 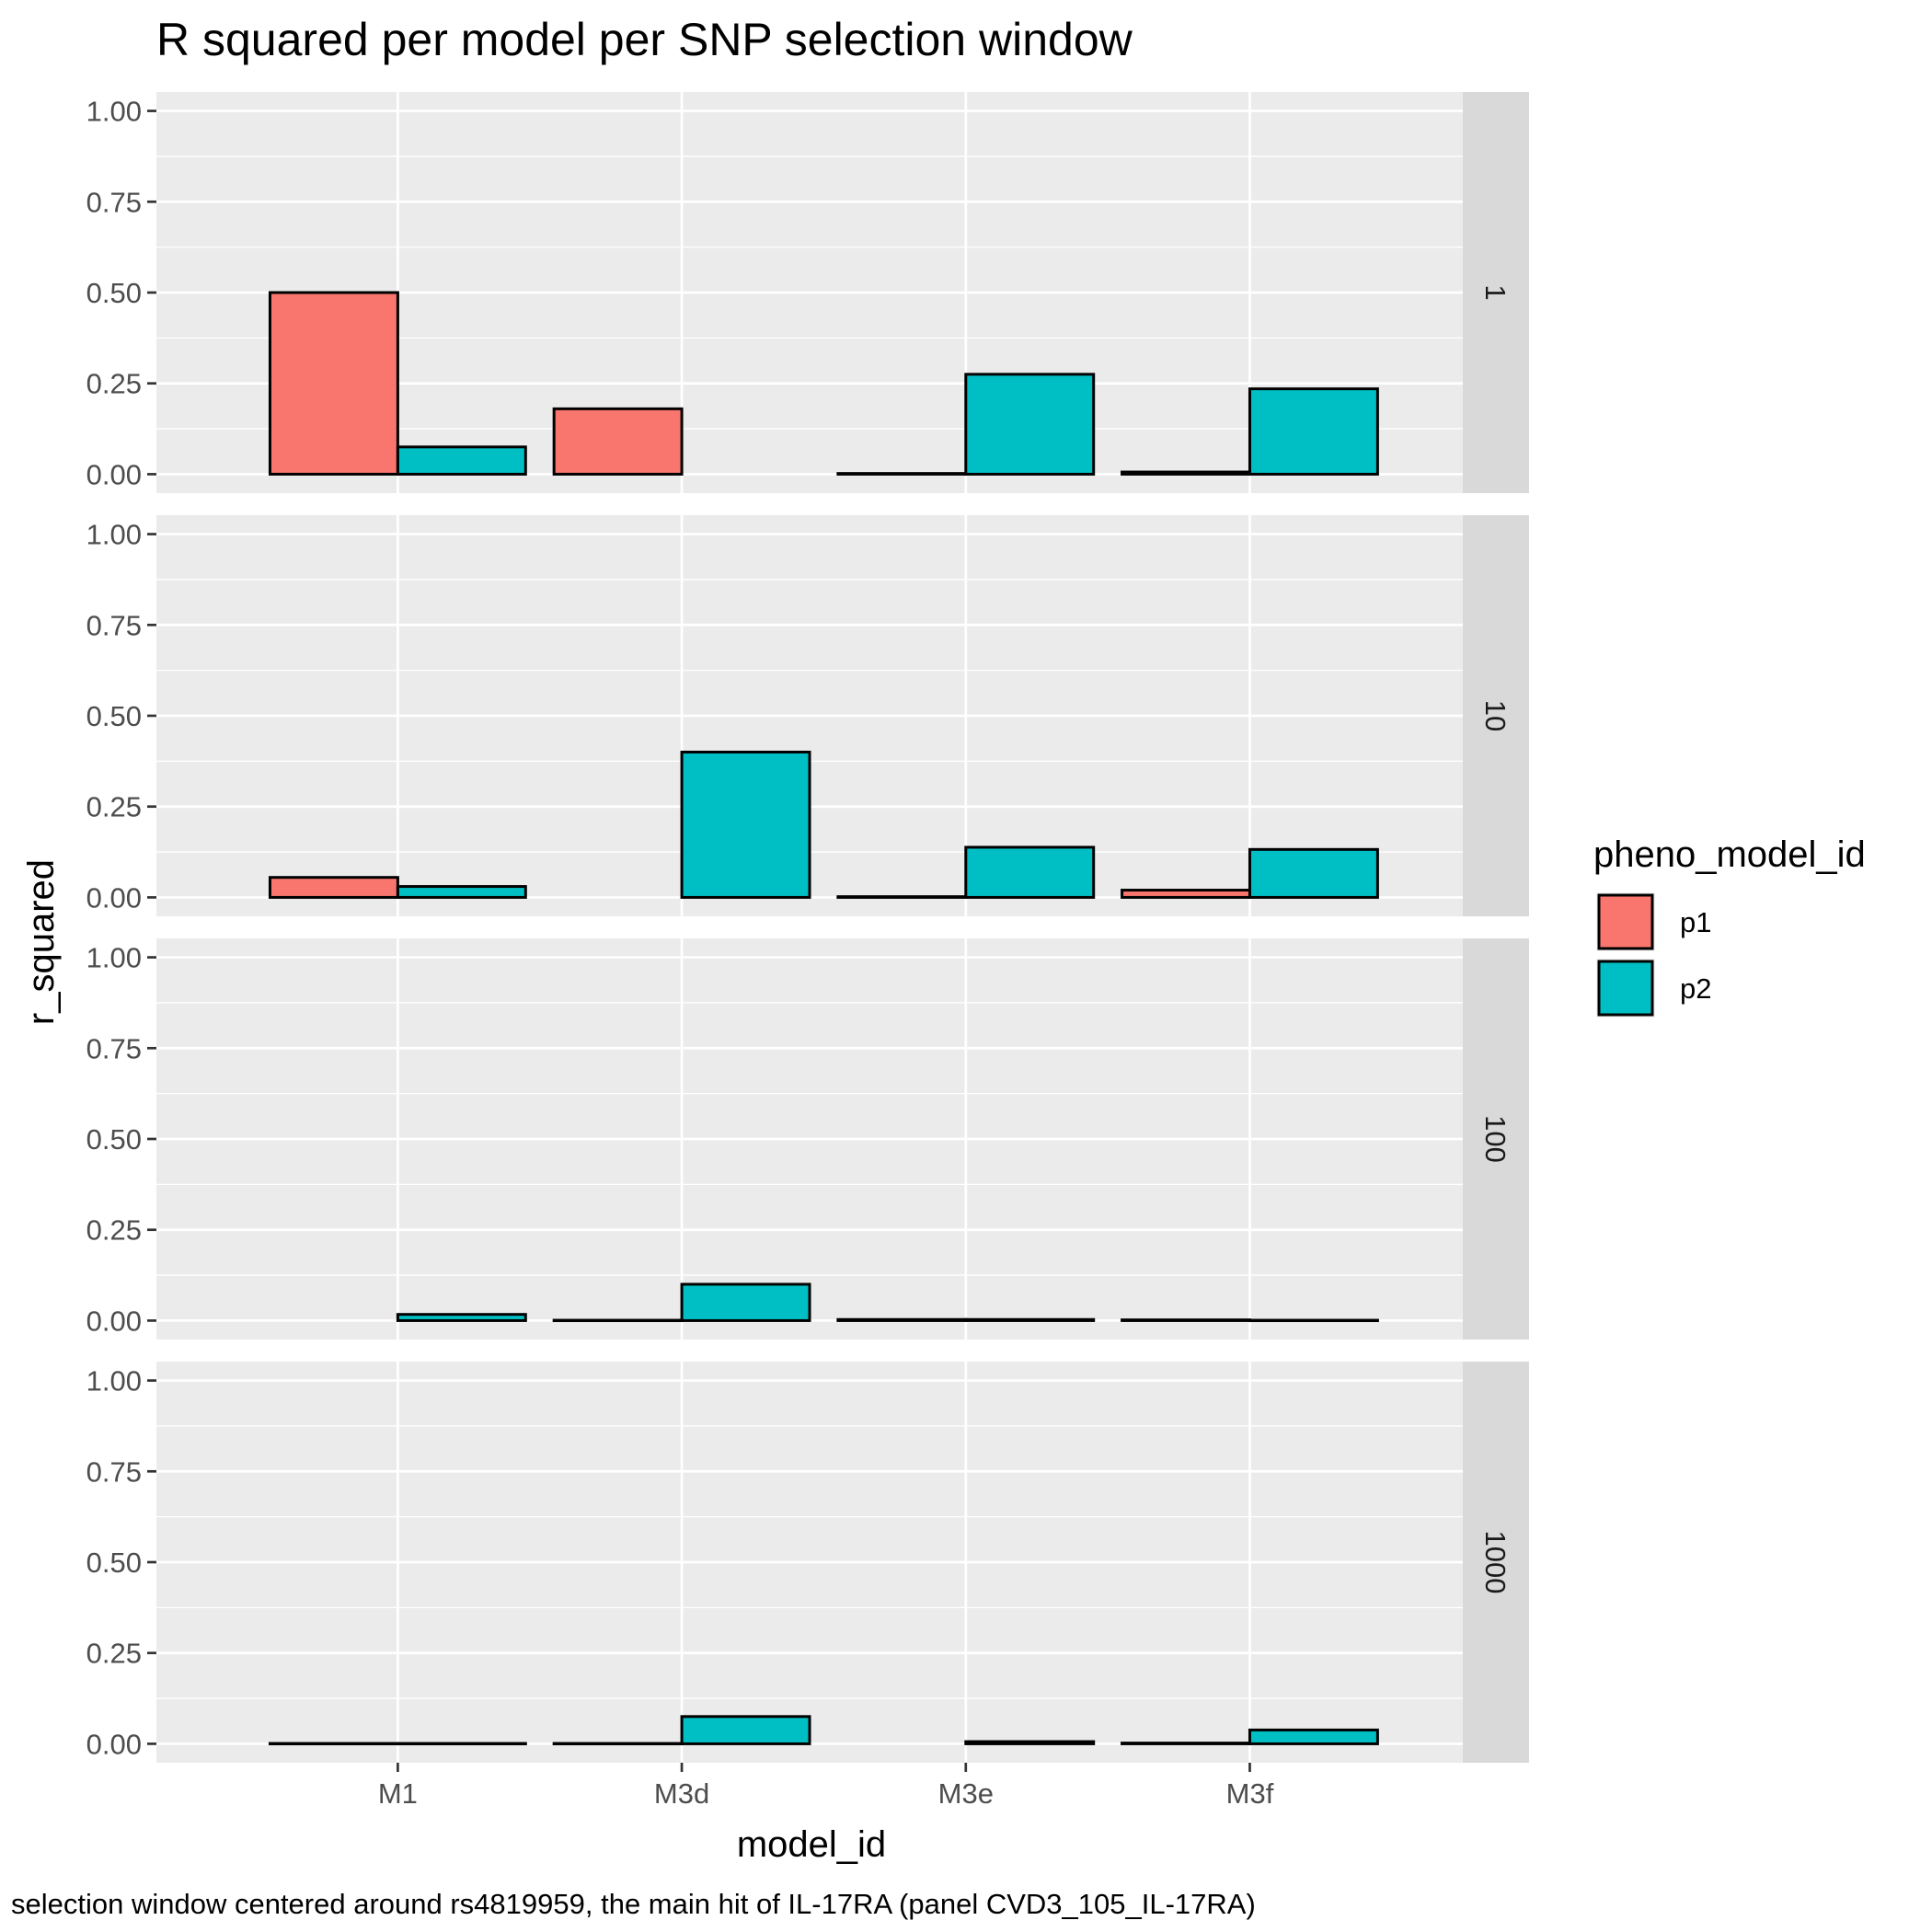 I want to click on x-axis-title: model_id, so click(x=811, y=1844).